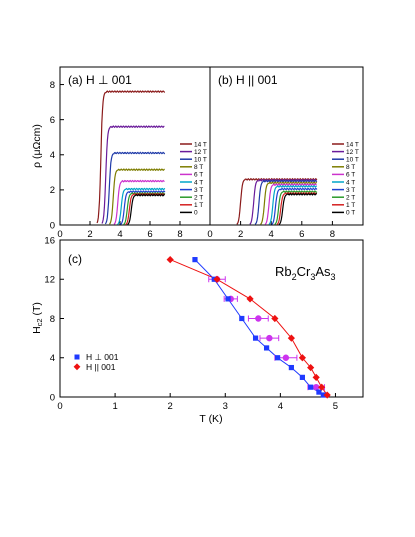  Describe the element at coordinates (198, 190) in the screenshot. I see `legend-label-3T: 3 T` at that location.